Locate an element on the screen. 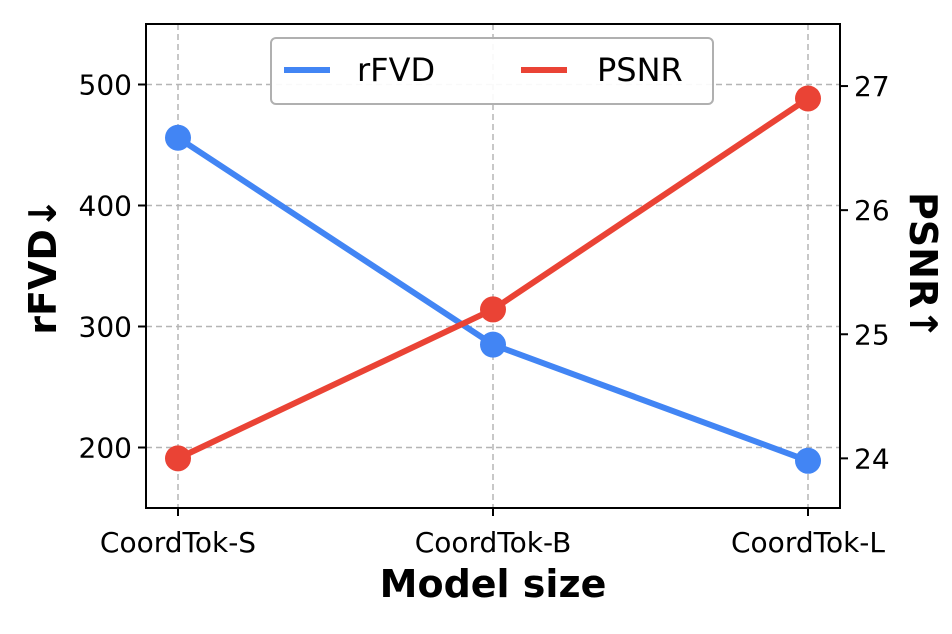 Image resolution: width=952 pixels, height=634 pixels. legend-box is located at coordinates (492, 71).